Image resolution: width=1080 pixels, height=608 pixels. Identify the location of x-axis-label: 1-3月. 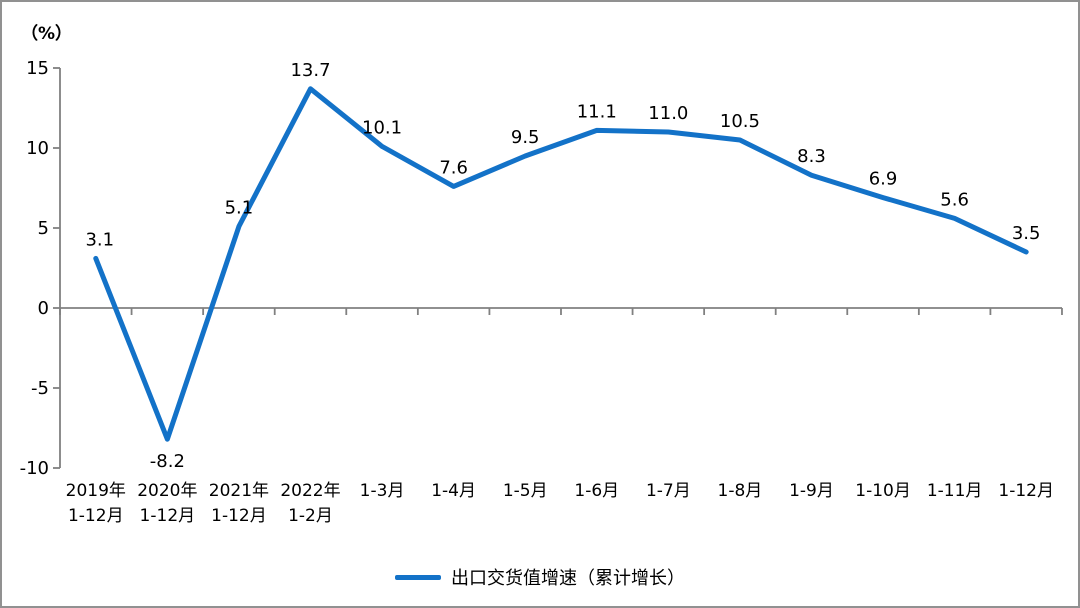
(382, 491).